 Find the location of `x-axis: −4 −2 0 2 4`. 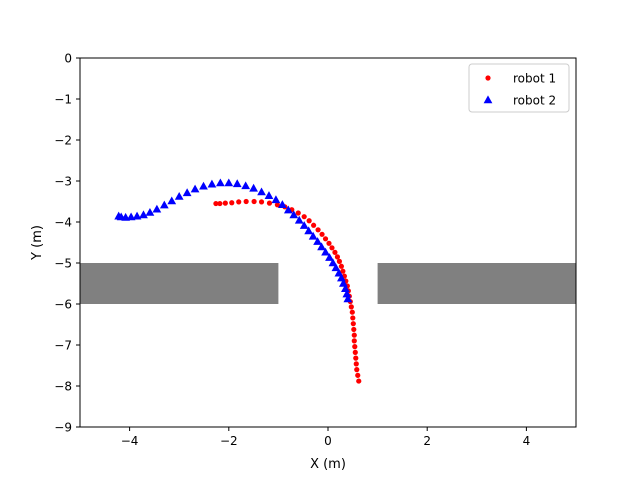

x-axis: −4 −2 0 2 4 is located at coordinates (325, 437).